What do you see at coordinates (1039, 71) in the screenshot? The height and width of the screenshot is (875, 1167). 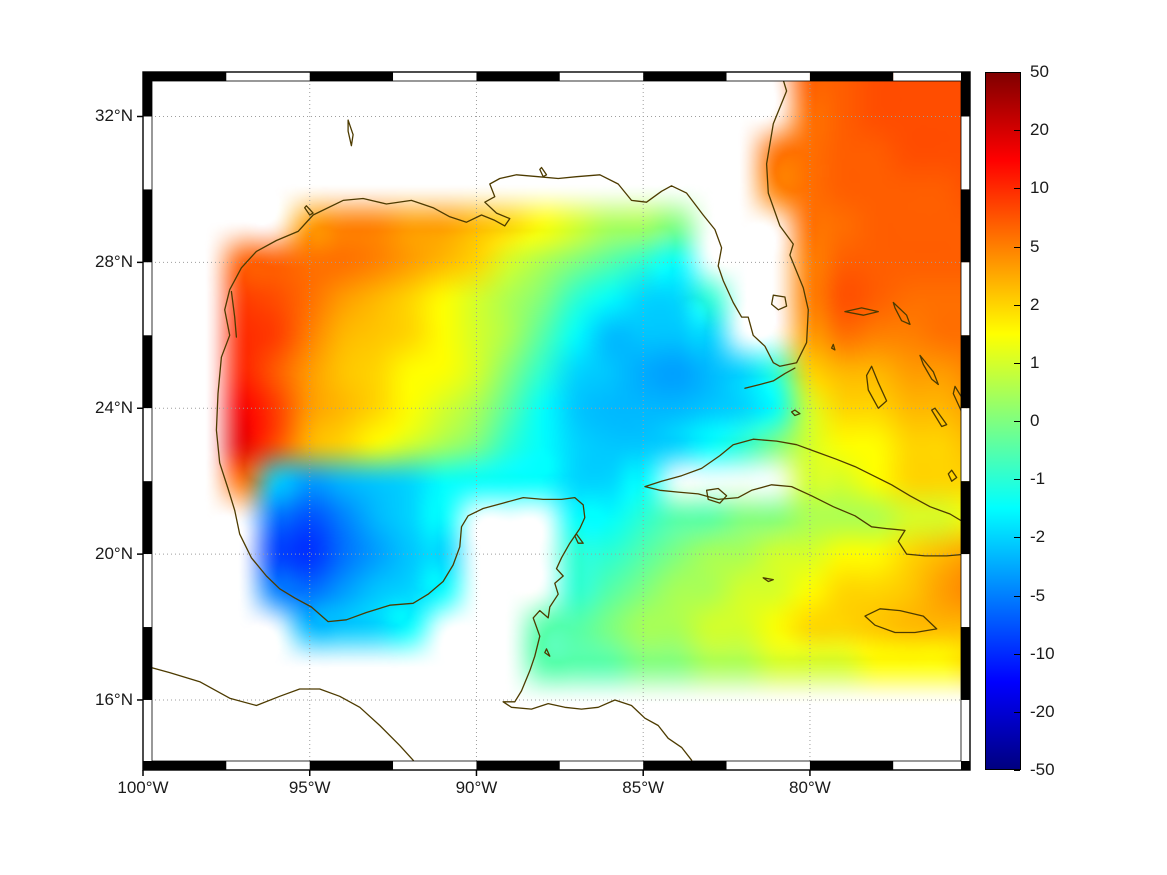 I see `colorbar-tick-label: 50` at bounding box center [1039, 71].